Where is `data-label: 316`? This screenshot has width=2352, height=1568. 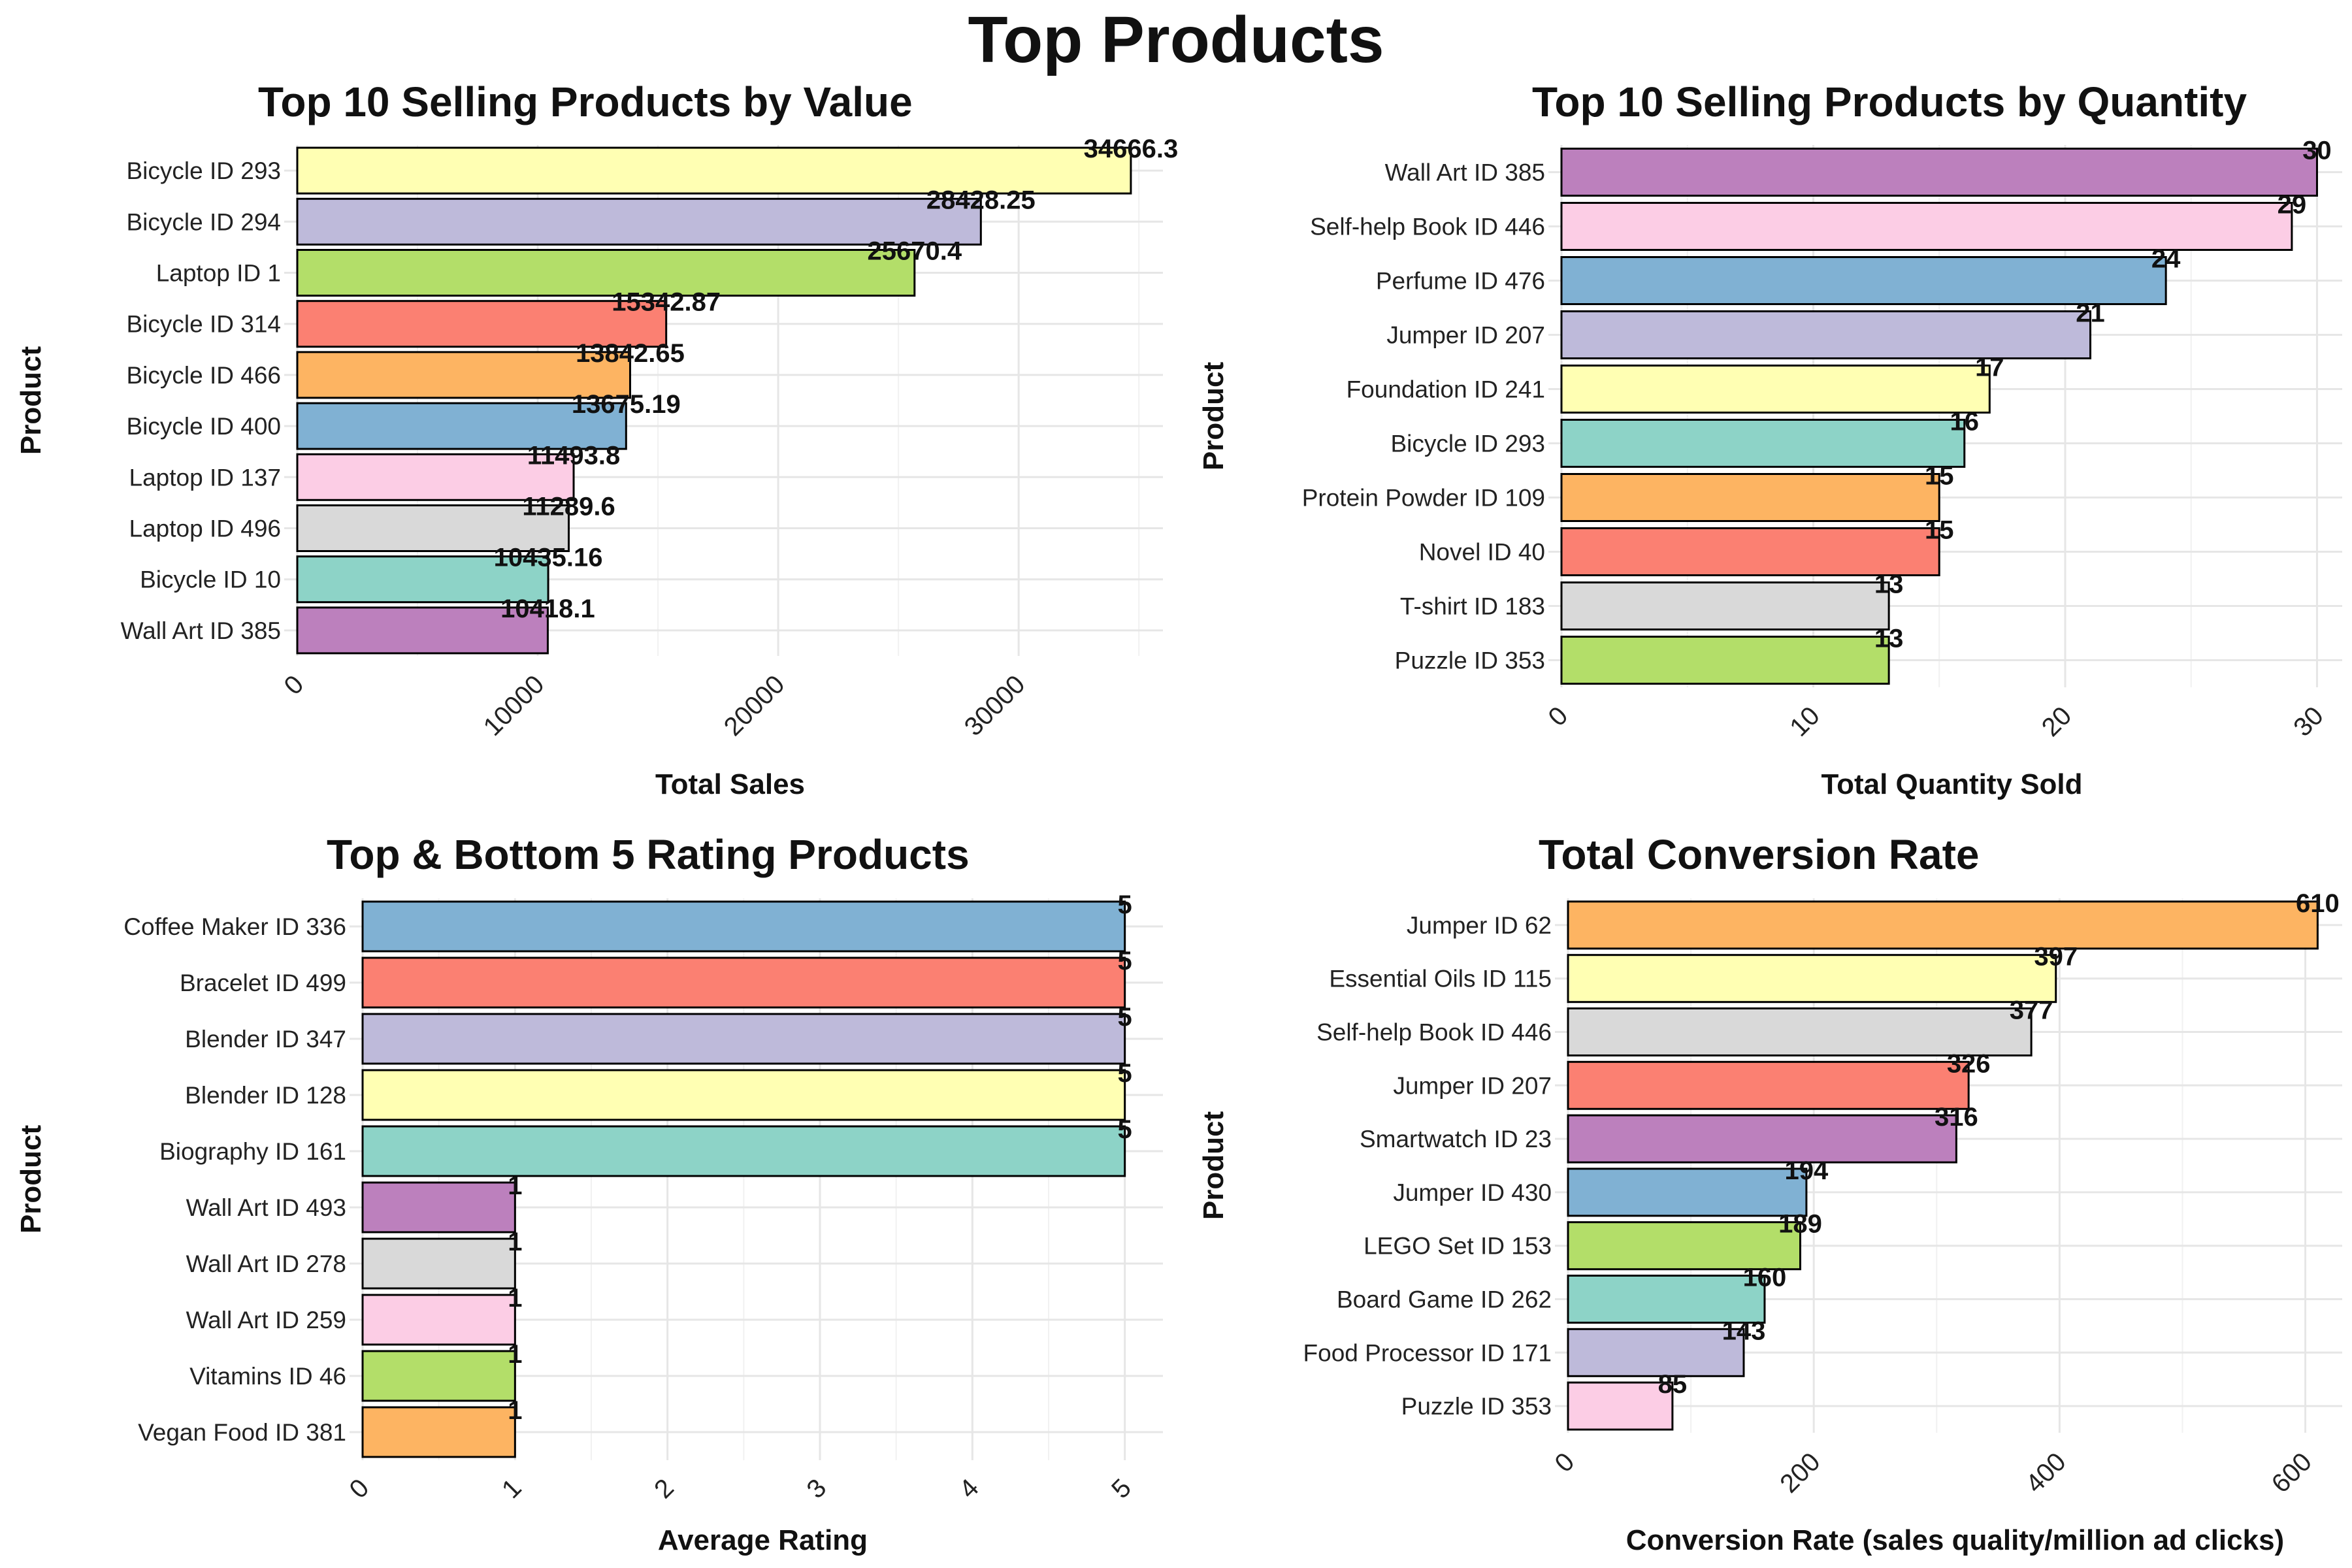
data-label: 316 is located at coordinates (1956, 1117).